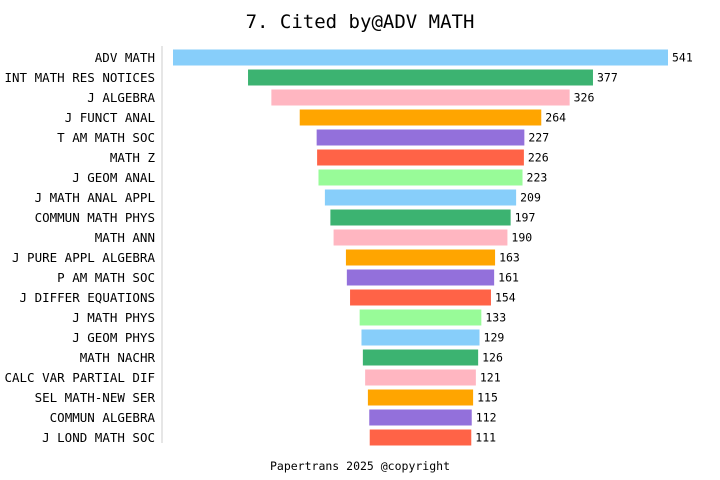  I want to click on category-label: MATH Z, so click(133, 157).